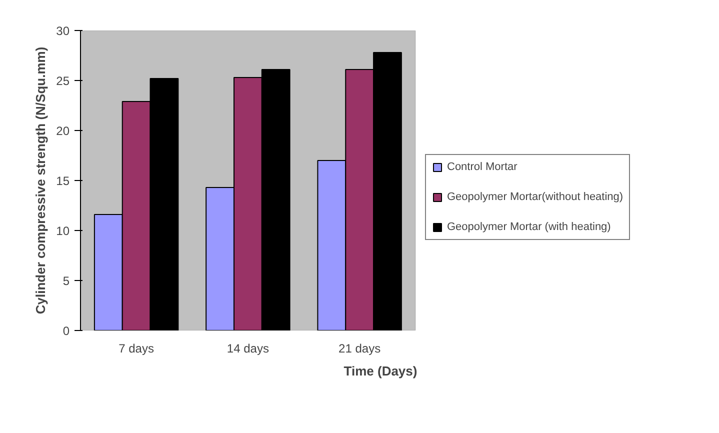  I want to click on y-tick-label: 10, so click(63, 231).